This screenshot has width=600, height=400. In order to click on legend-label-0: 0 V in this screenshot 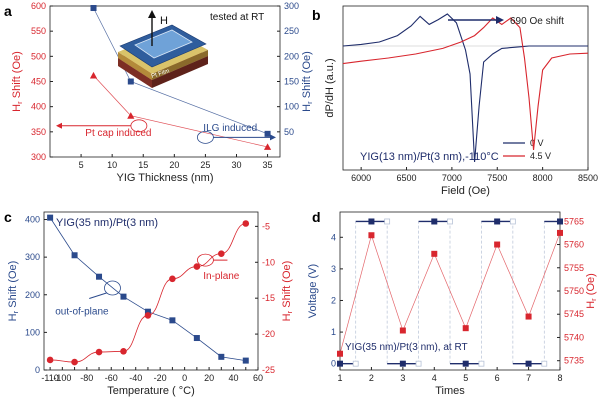, I will do `click(537, 143)`.